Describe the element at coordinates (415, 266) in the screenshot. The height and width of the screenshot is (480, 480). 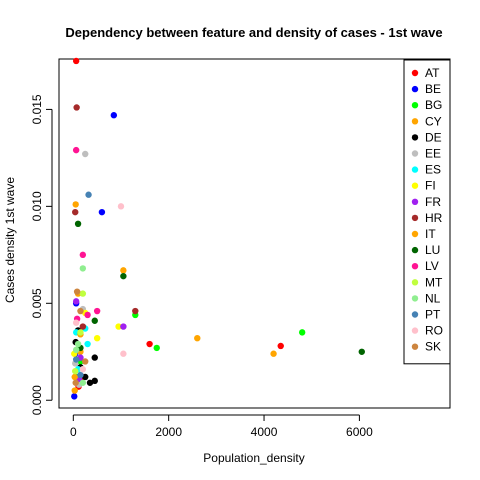
I see `legend-marker-lv` at that location.